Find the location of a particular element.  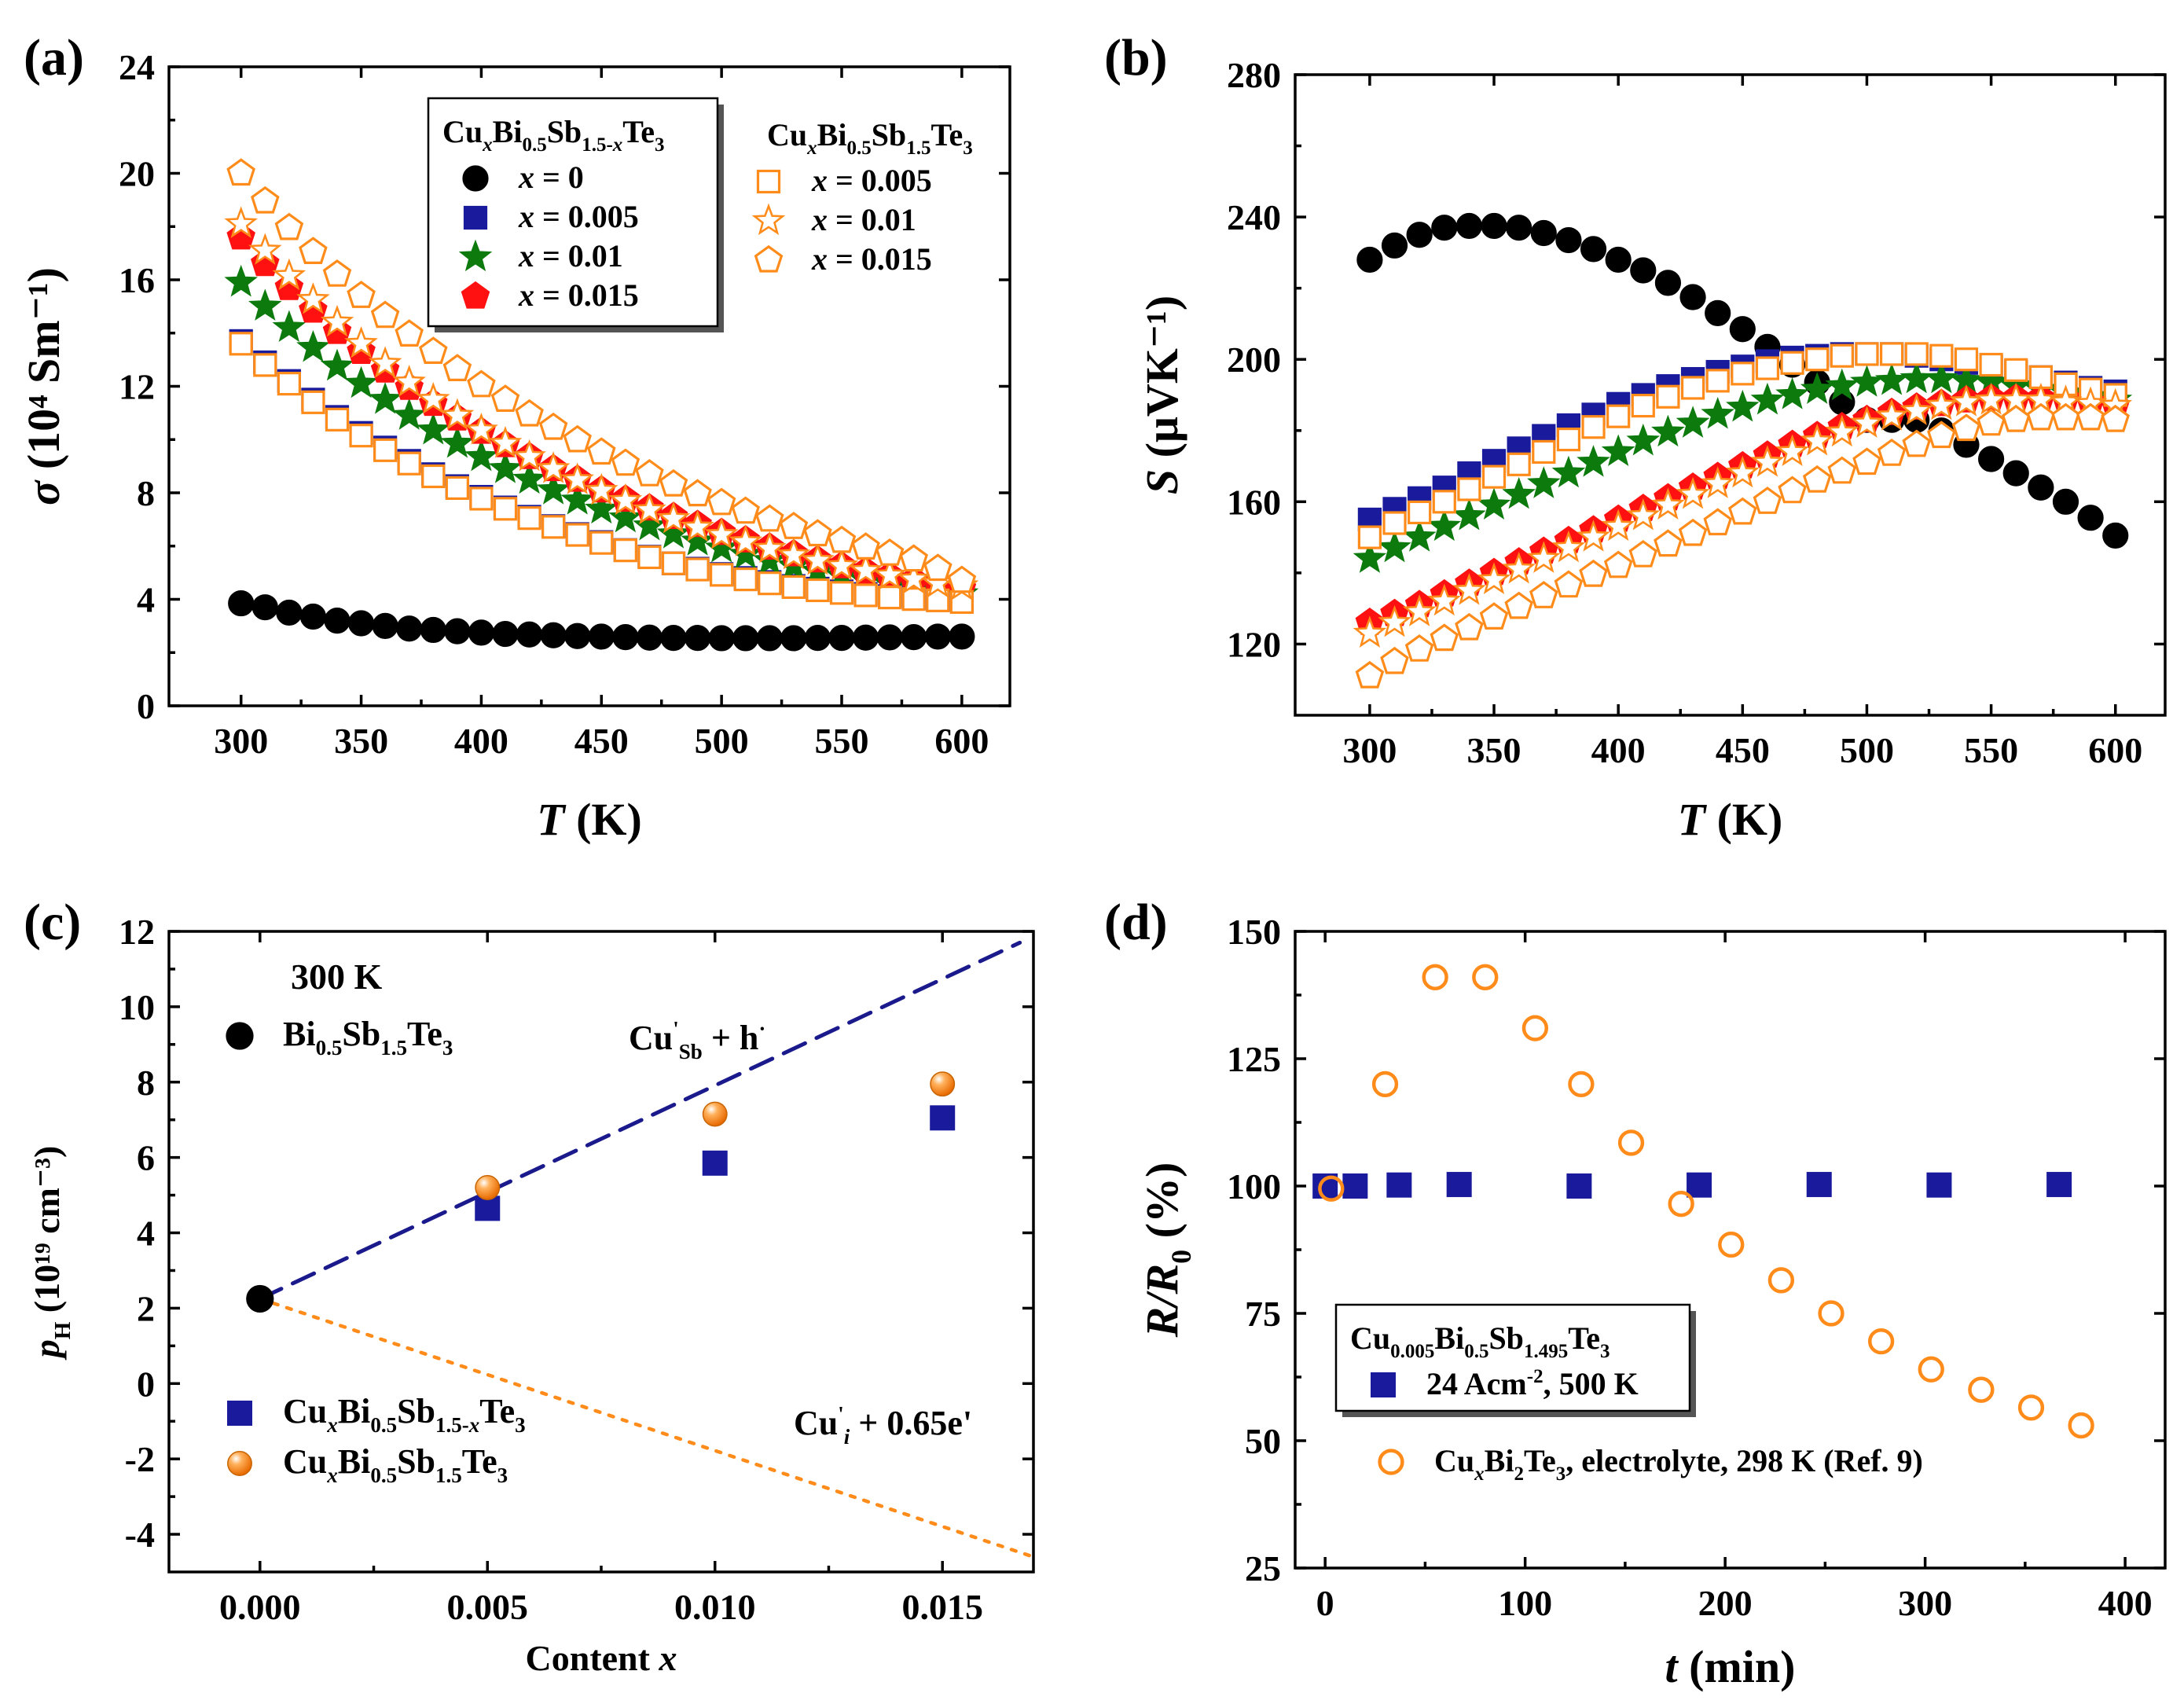

y-tick-label: 12 is located at coordinates (137, 387).